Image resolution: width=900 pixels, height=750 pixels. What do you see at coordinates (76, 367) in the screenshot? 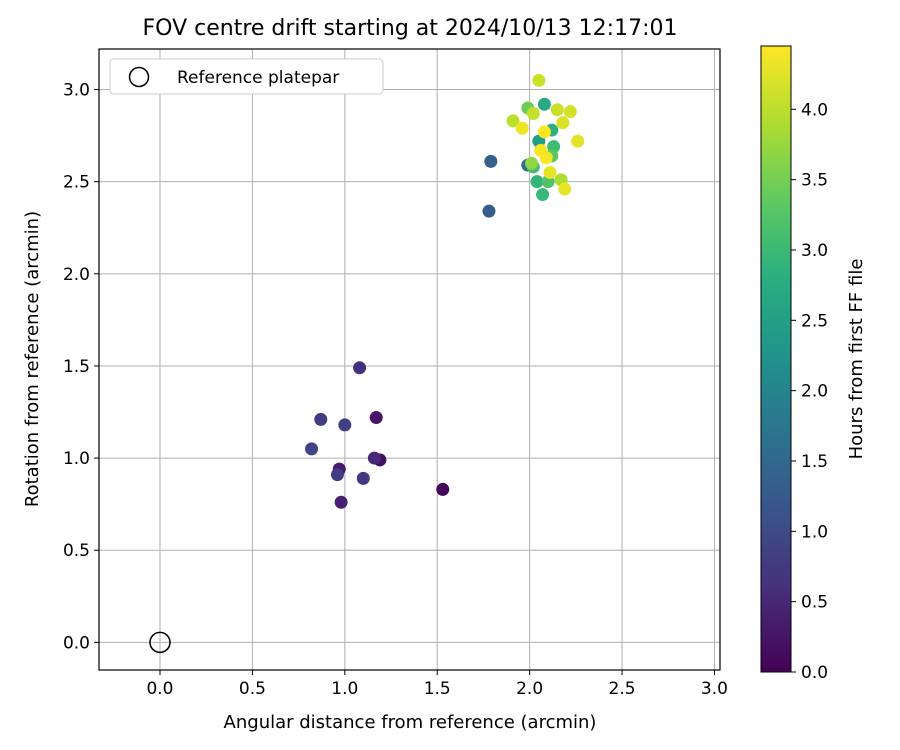
I see `y-tick-label: 1.5` at bounding box center [76, 367].